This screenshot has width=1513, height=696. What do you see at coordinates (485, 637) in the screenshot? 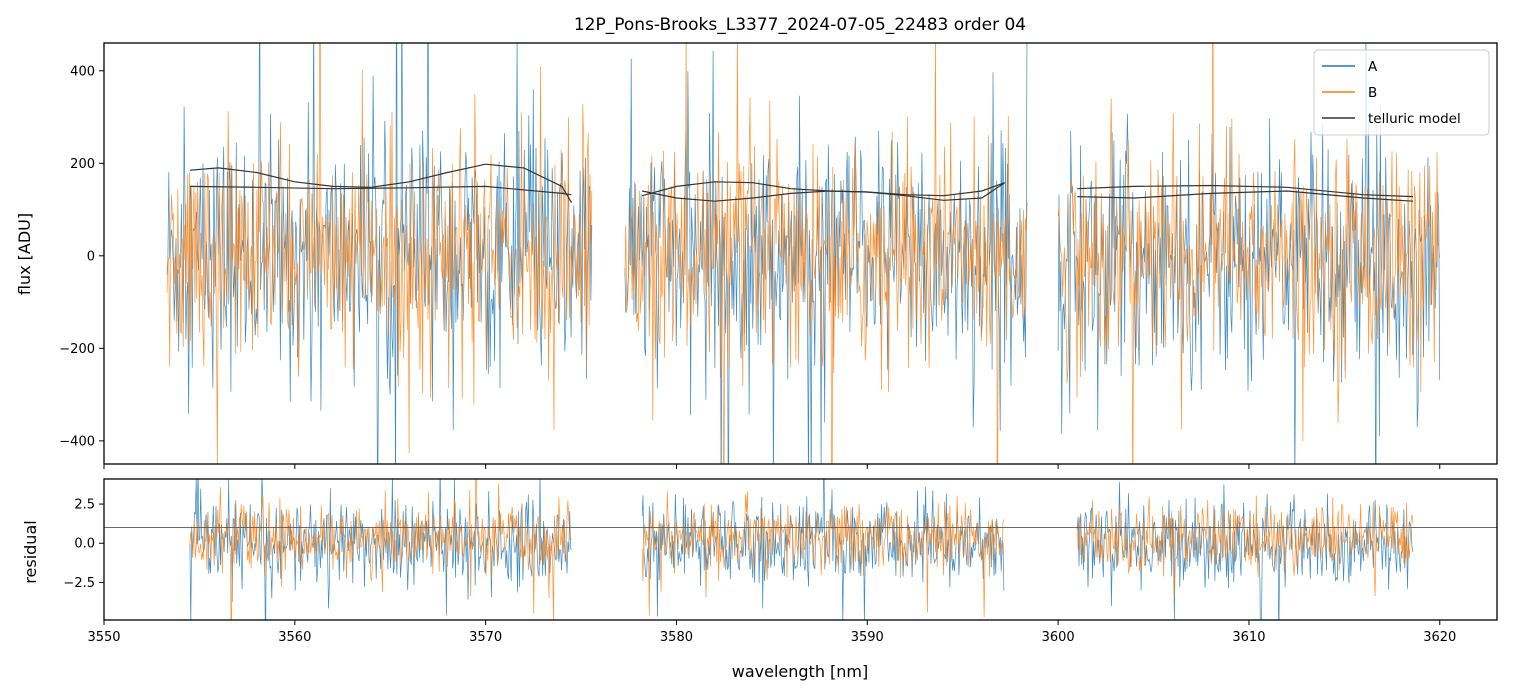
I see `x-tick-label: 3570` at bounding box center [485, 637].